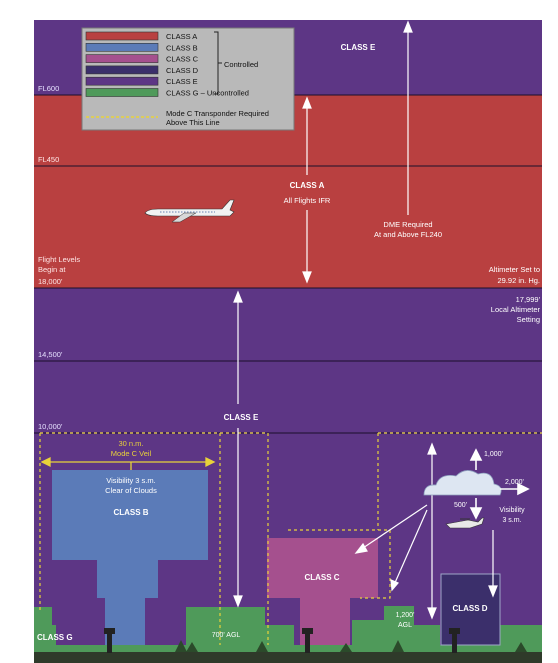 The width and height of the screenshot is (558, 663). What do you see at coordinates (405, 625) in the screenshot?
I see `agl-1200-line2: AGL` at bounding box center [405, 625].